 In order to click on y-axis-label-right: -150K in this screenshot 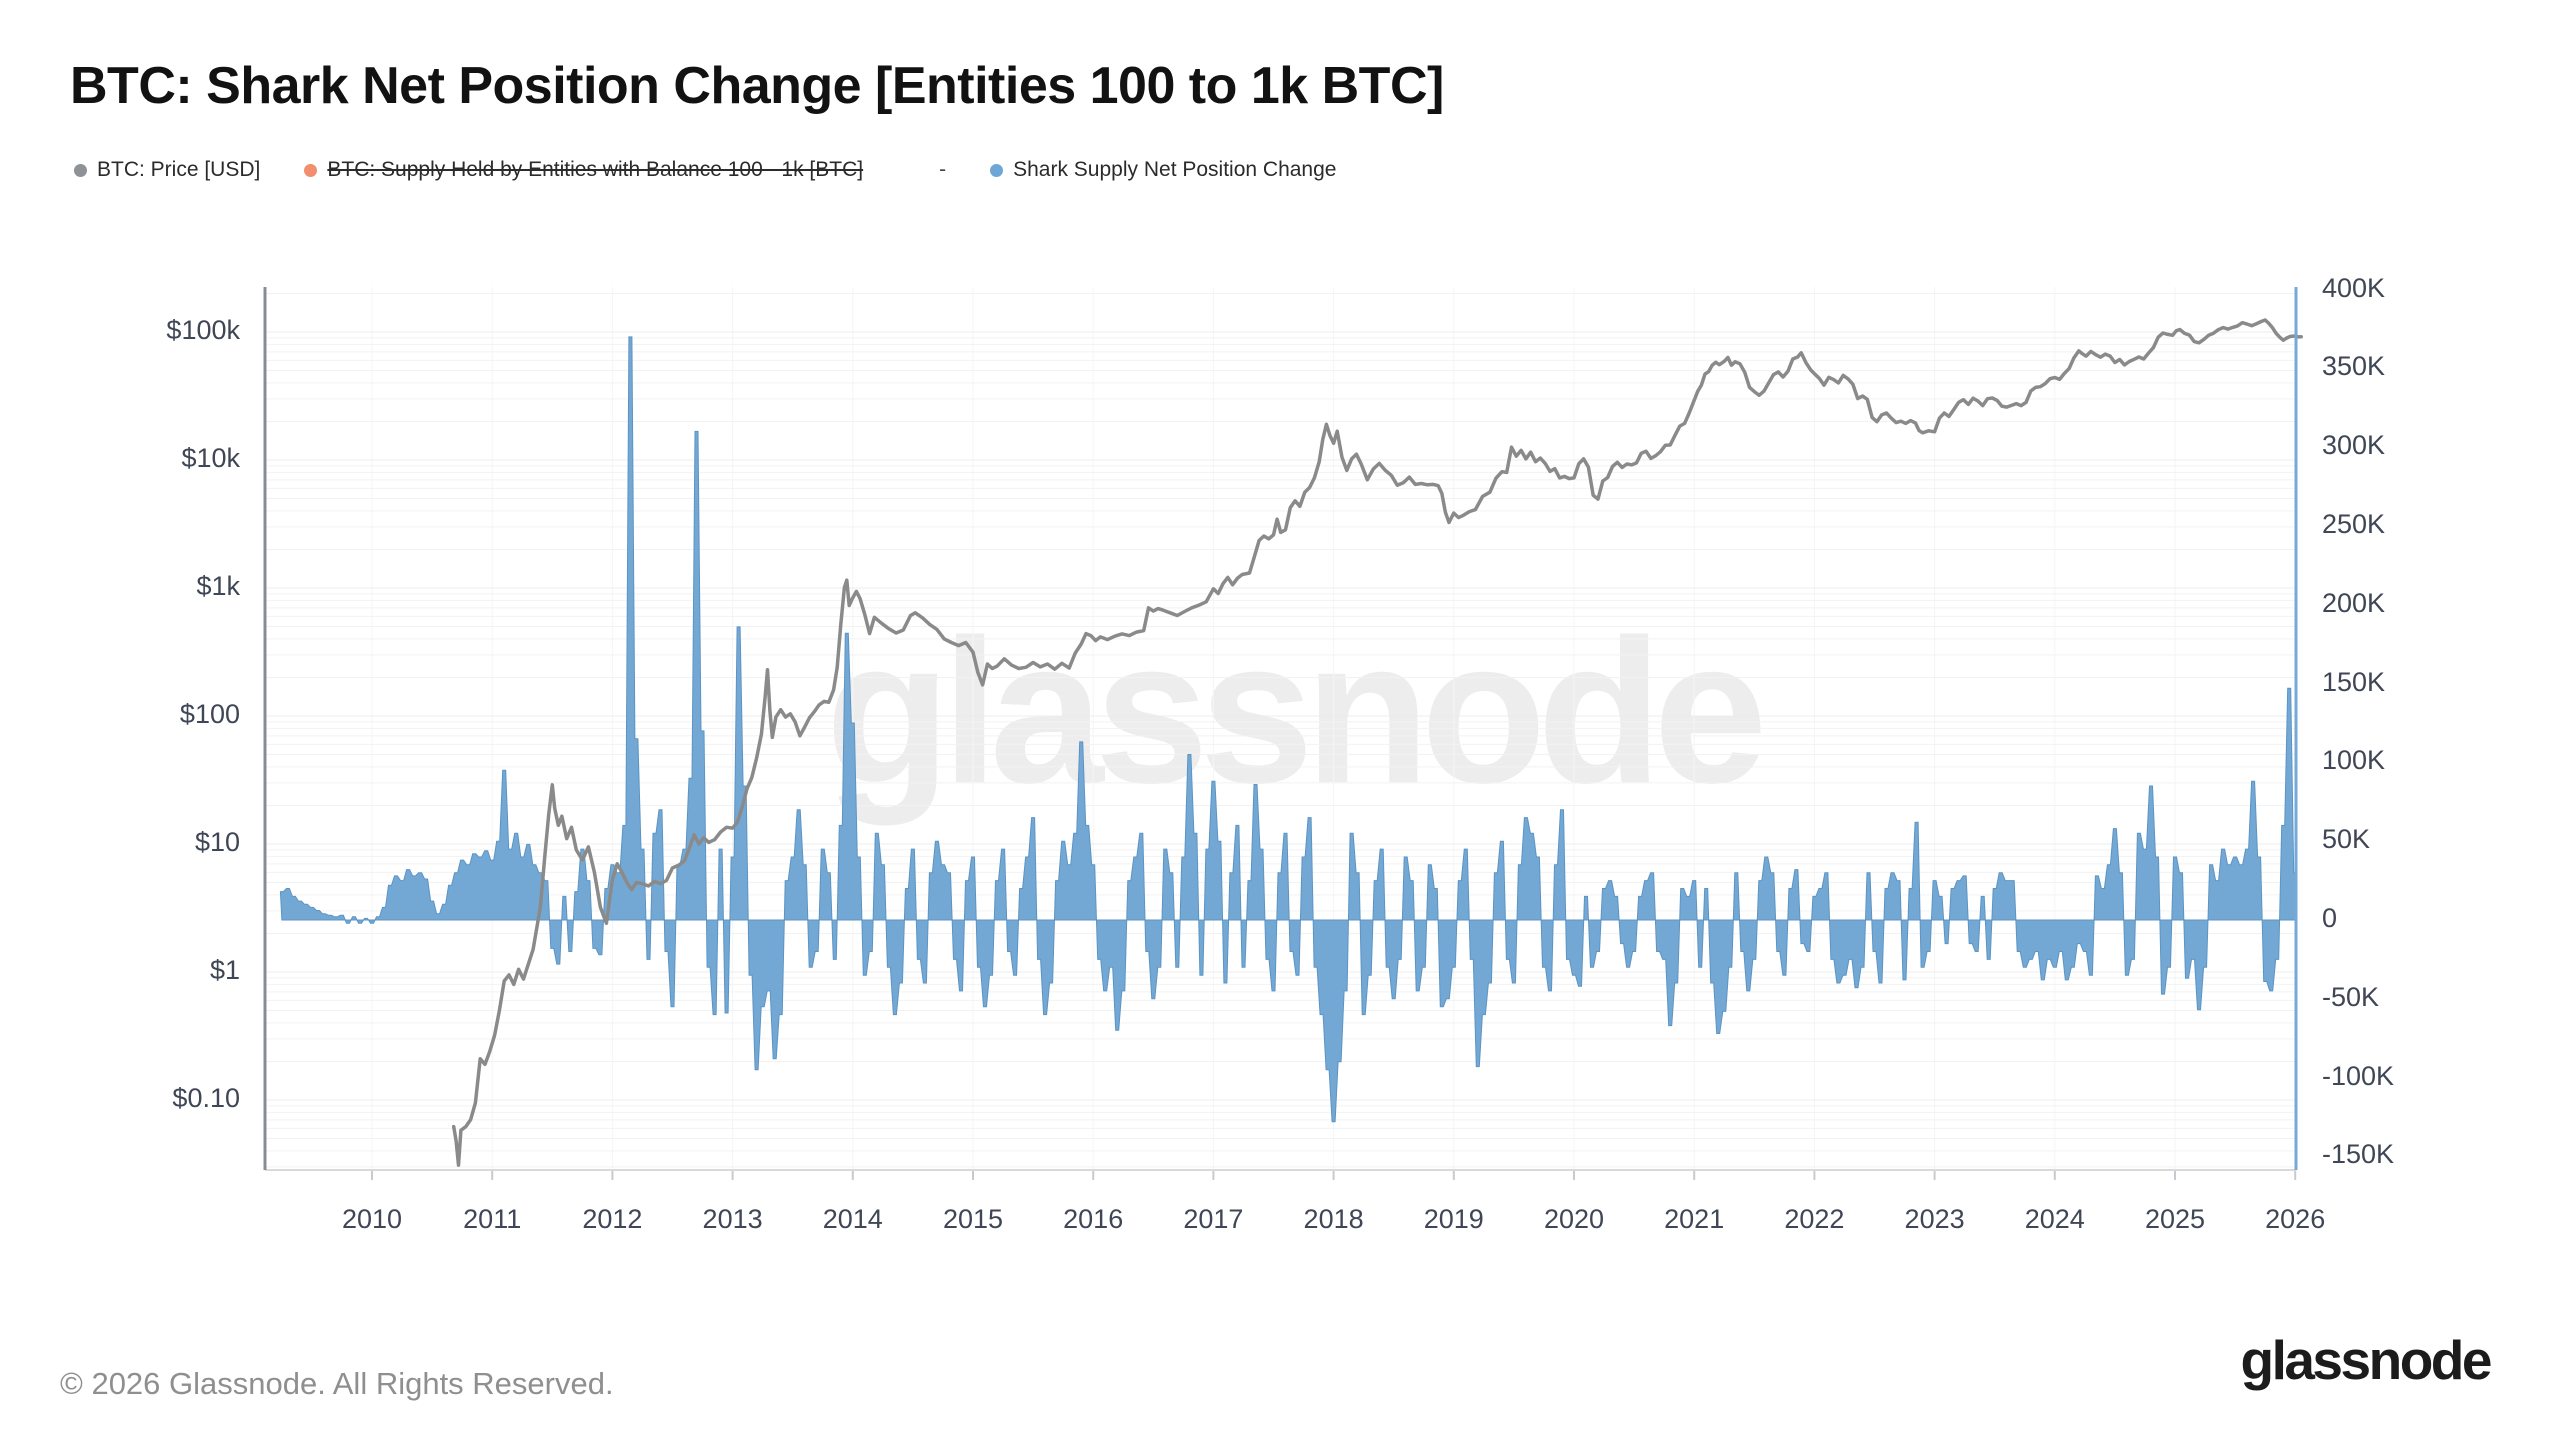, I will do `click(2358, 1154)`.